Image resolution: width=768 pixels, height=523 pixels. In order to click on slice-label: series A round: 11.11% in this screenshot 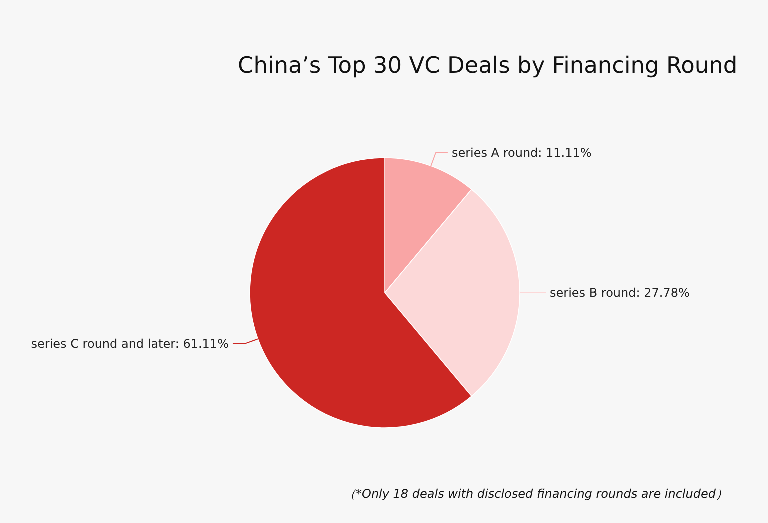, I will do `click(522, 153)`.